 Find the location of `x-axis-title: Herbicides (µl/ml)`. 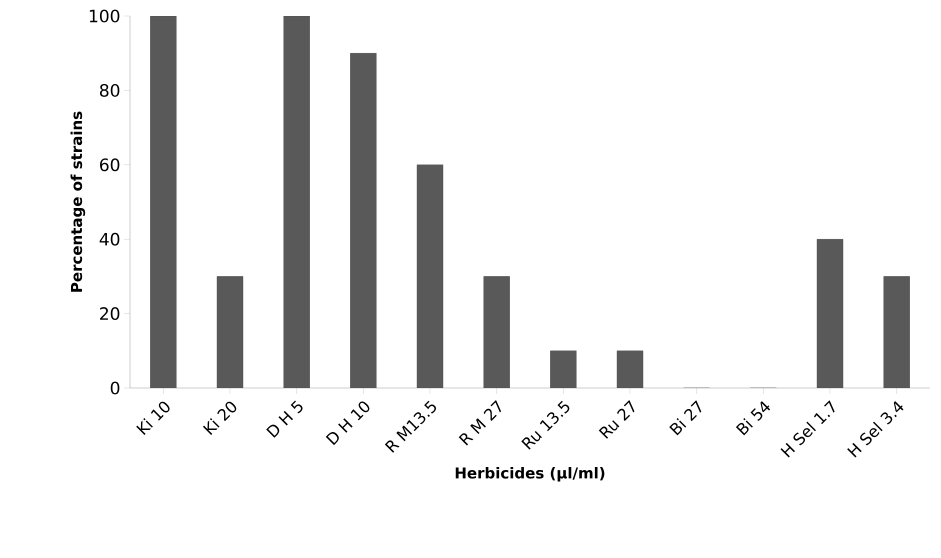

x-axis-title: Herbicides (µl/ml) is located at coordinates (530, 474).